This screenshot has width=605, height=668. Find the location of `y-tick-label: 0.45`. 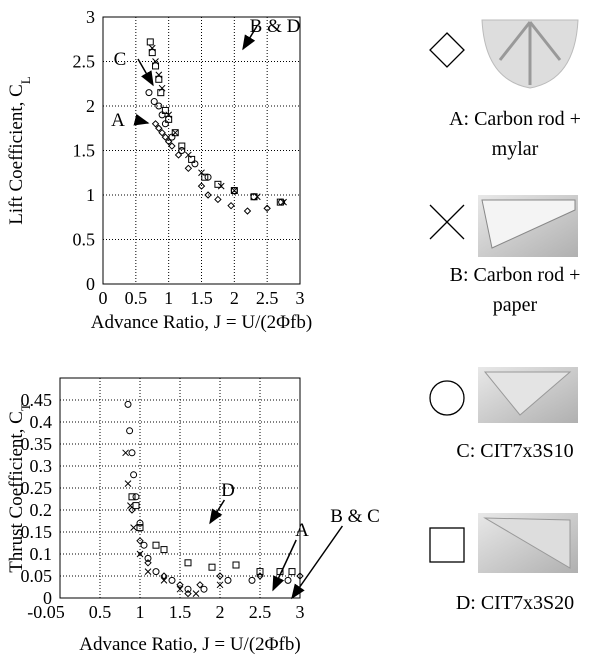

y-tick-label: 0.45 is located at coordinates (37, 400).